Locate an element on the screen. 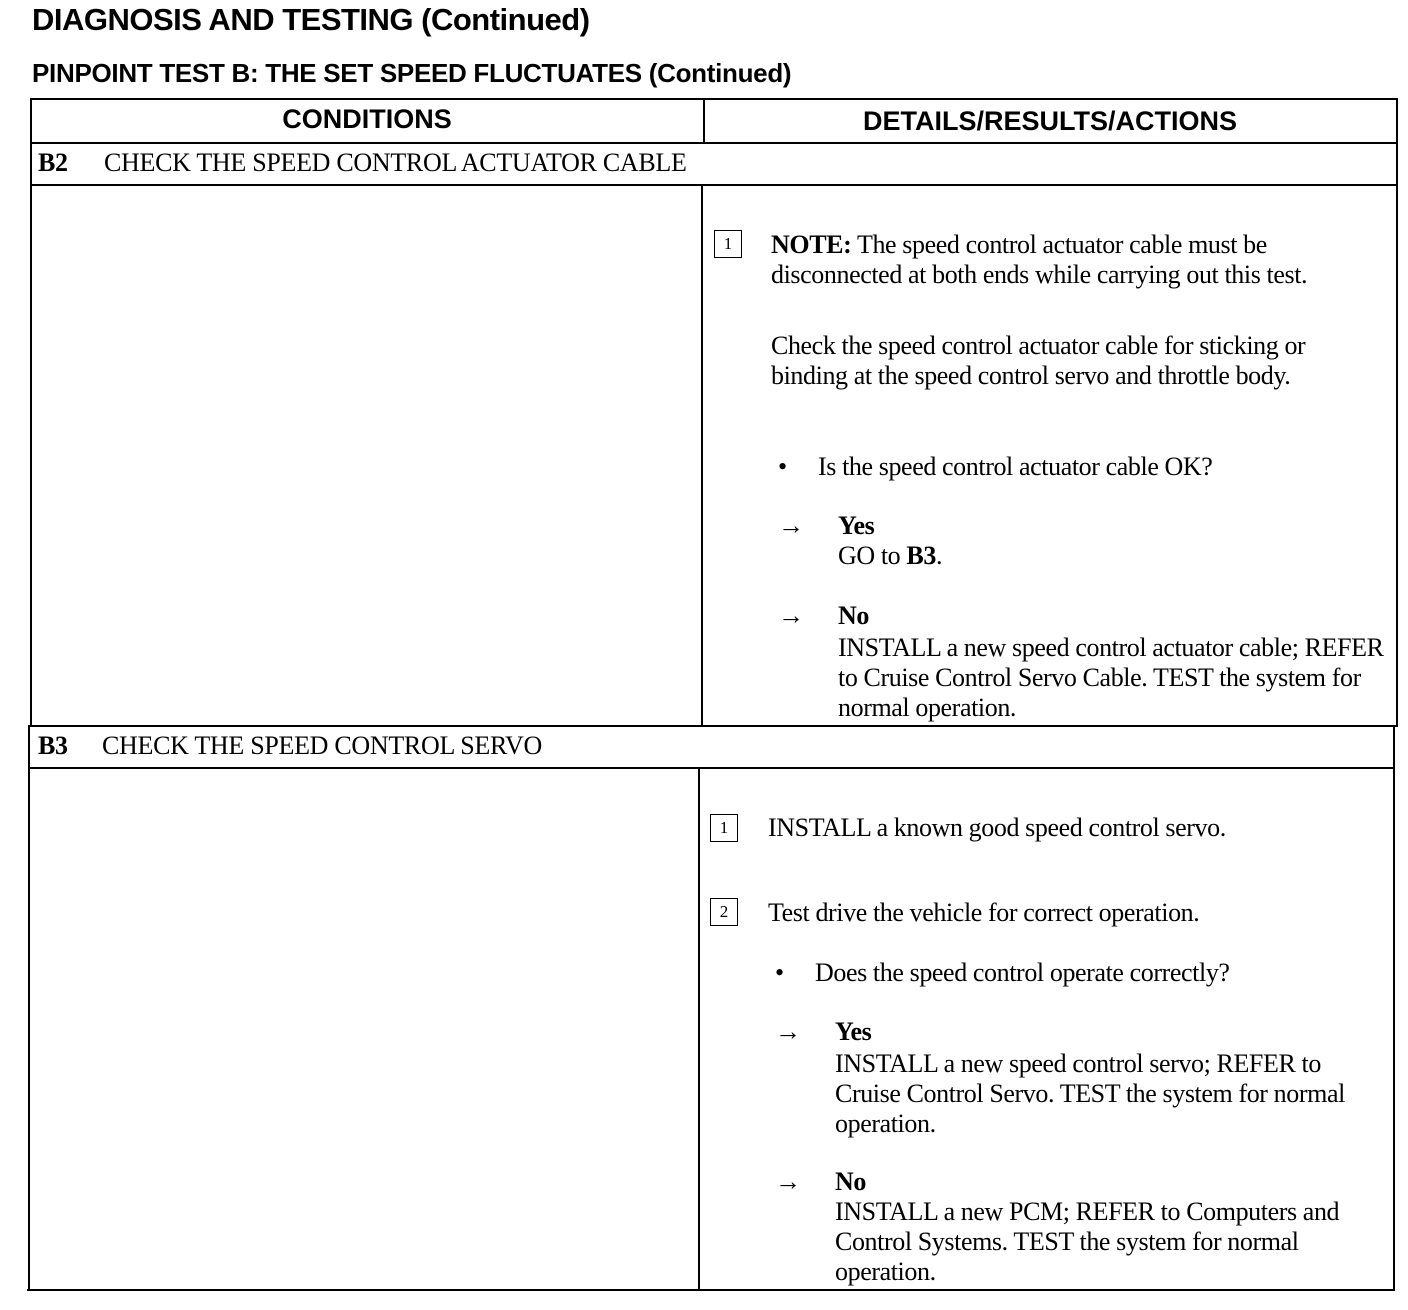  column-header-details: DETAILS/RESULTS/ACTIONS is located at coordinates (1049, 121).